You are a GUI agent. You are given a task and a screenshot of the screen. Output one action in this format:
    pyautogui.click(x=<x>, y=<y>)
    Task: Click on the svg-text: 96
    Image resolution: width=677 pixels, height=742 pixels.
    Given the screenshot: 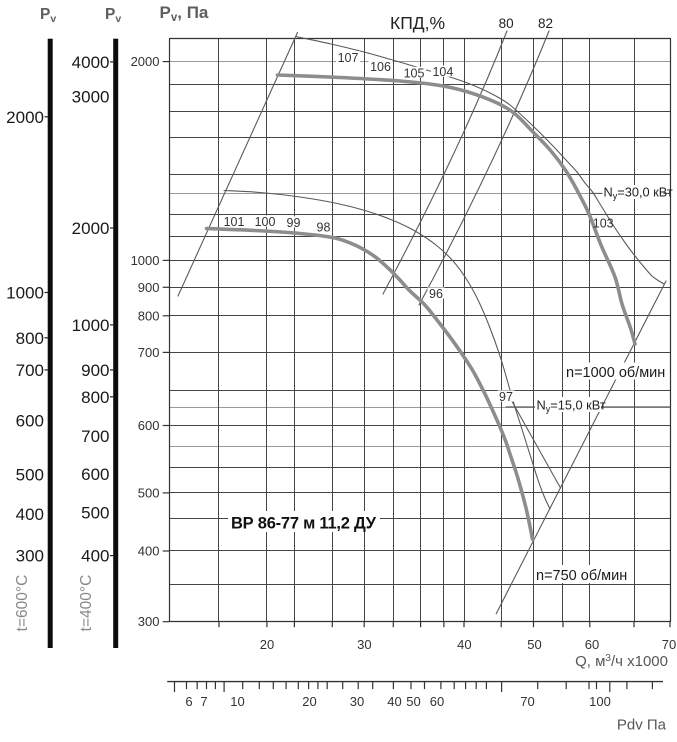 What is the action you would take?
    pyautogui.click(x=436, y=294)
    